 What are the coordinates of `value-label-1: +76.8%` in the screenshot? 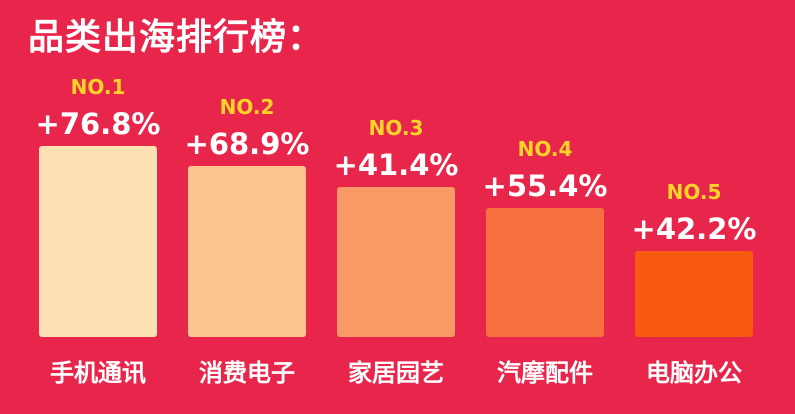 It's located at (98, 124).